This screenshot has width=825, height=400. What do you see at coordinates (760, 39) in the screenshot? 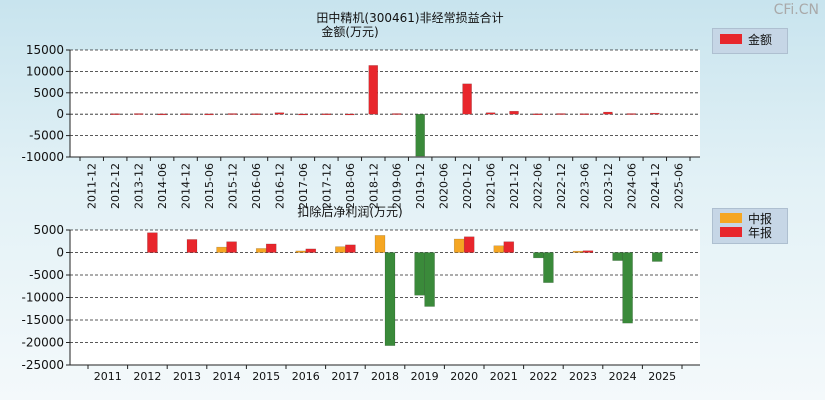
I see `legend-label-amount: 金额` at bounding box center [760, 39].